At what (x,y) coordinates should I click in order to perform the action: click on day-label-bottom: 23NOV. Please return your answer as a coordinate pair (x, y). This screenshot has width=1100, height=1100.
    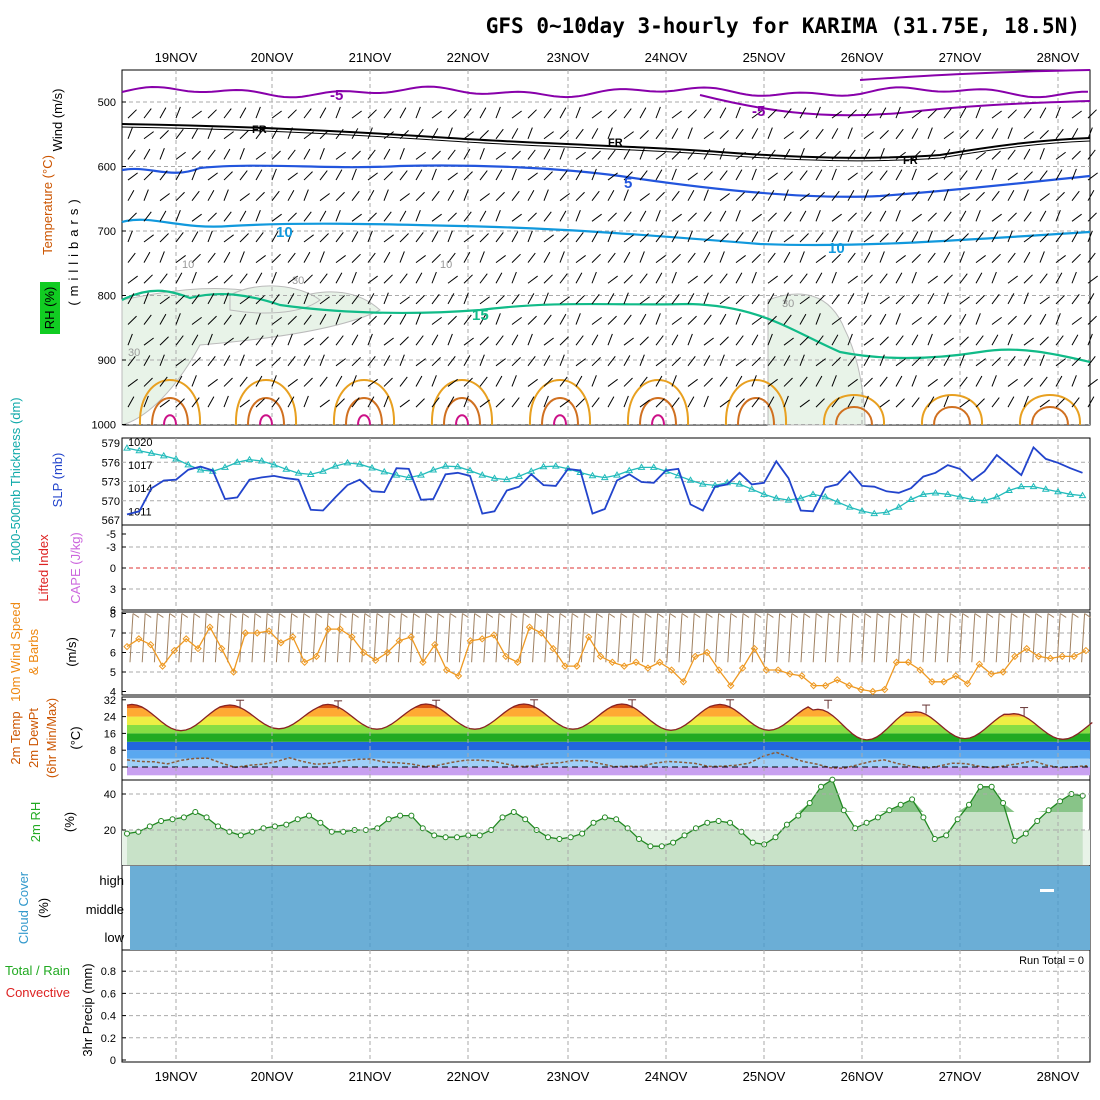
    Looking at the image, I should click on (568, 1076).